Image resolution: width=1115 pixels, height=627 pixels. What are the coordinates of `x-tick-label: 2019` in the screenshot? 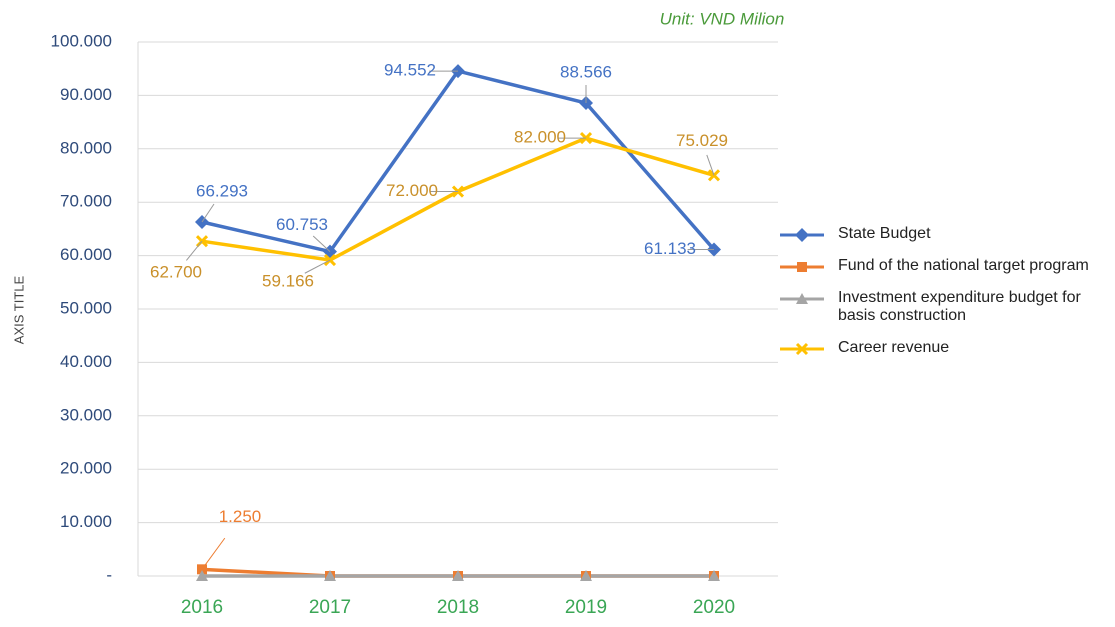 It's located at (586, 607).